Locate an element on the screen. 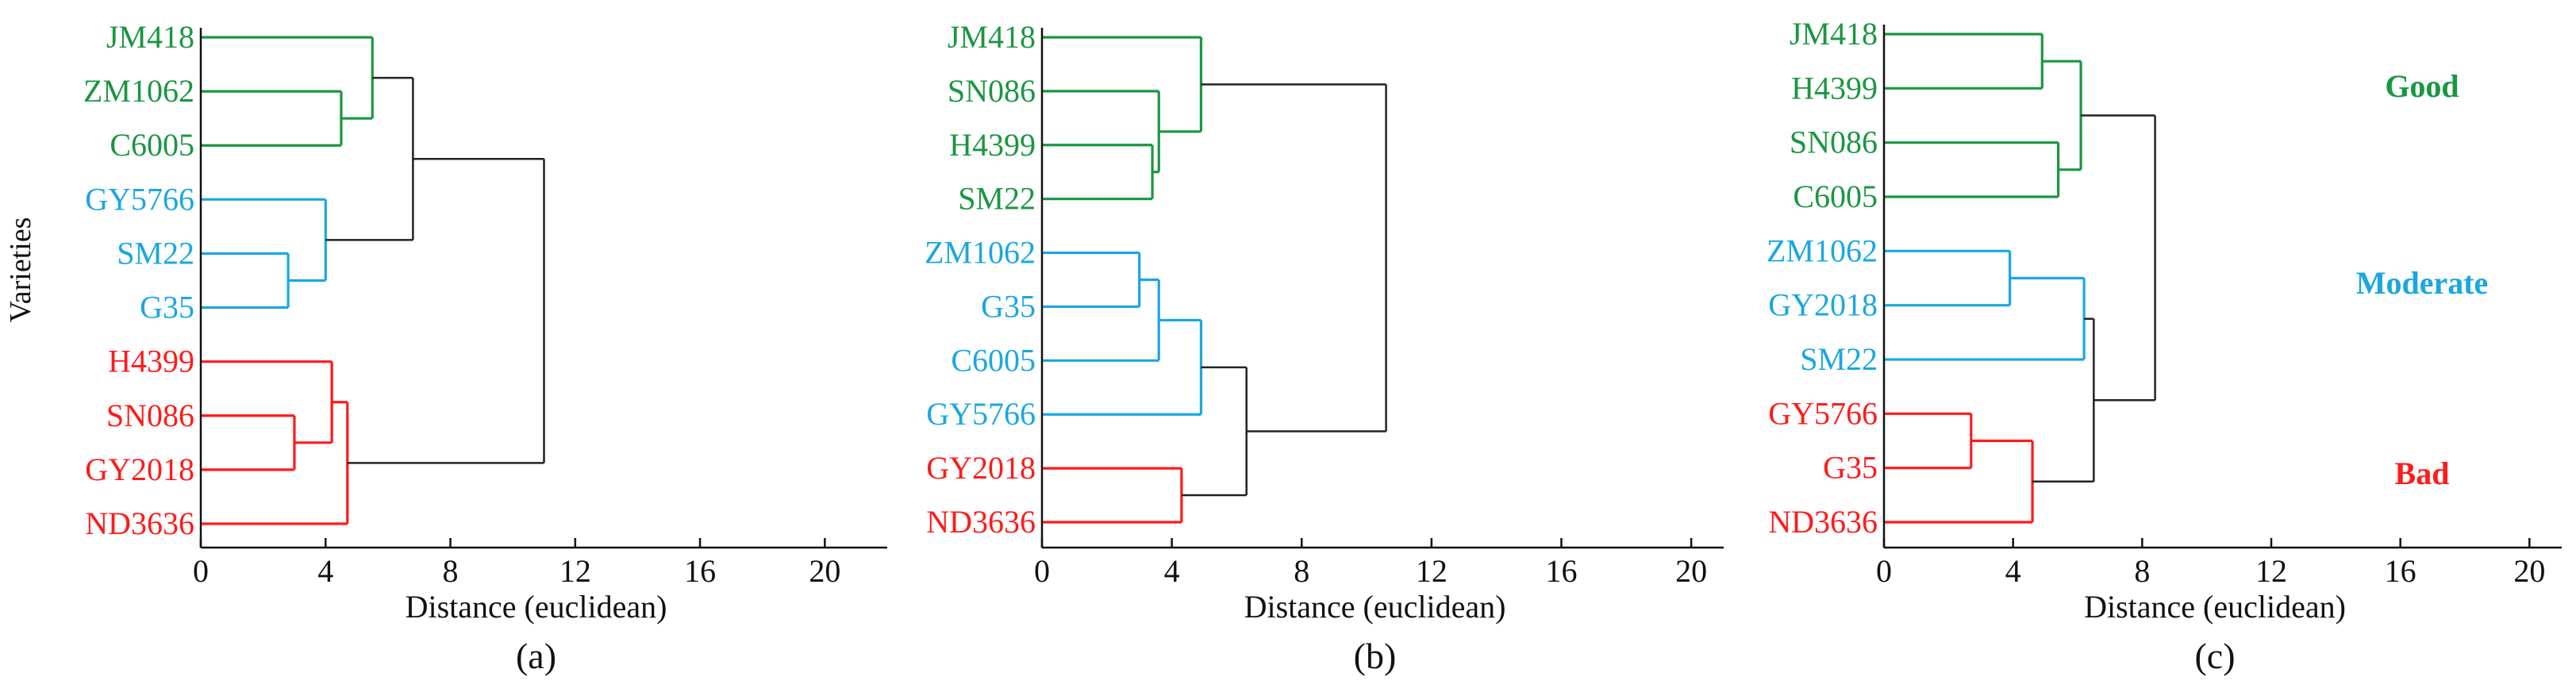 This screenshot has height=692, width=2576. legend-good: Good is located at coordinates (2422, 86).